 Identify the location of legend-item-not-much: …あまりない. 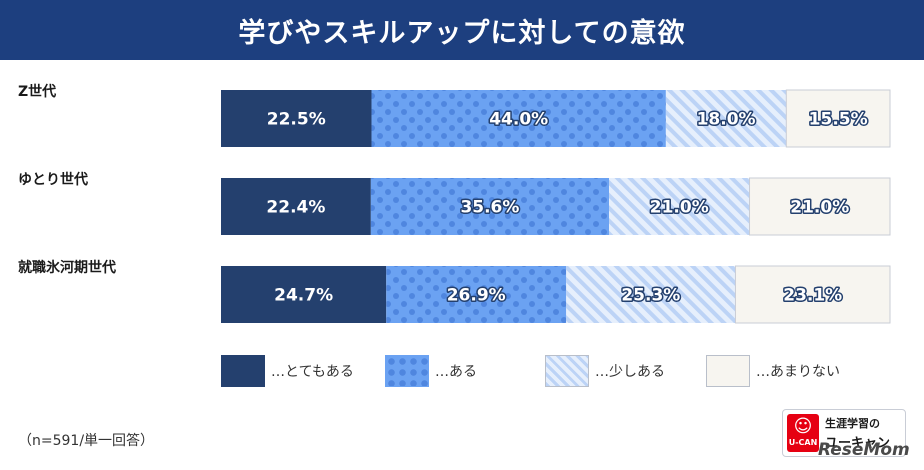
(773, 371).